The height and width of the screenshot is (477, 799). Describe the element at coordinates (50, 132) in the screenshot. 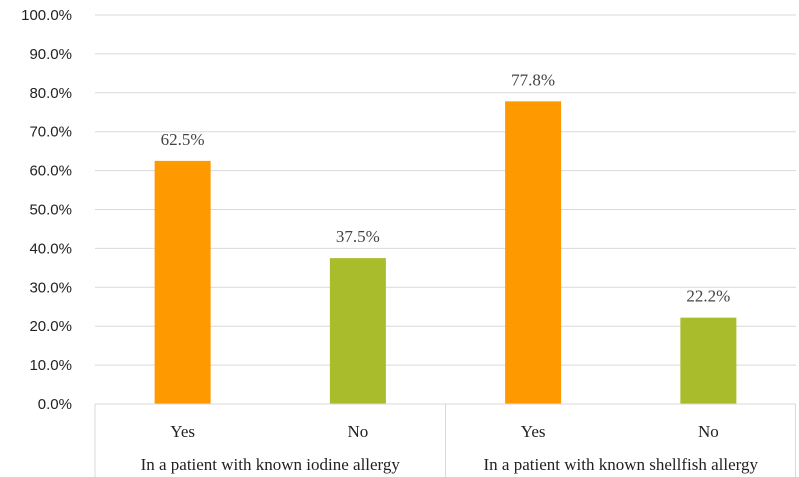

I see `y-tick-label: 70.0%` at that location.